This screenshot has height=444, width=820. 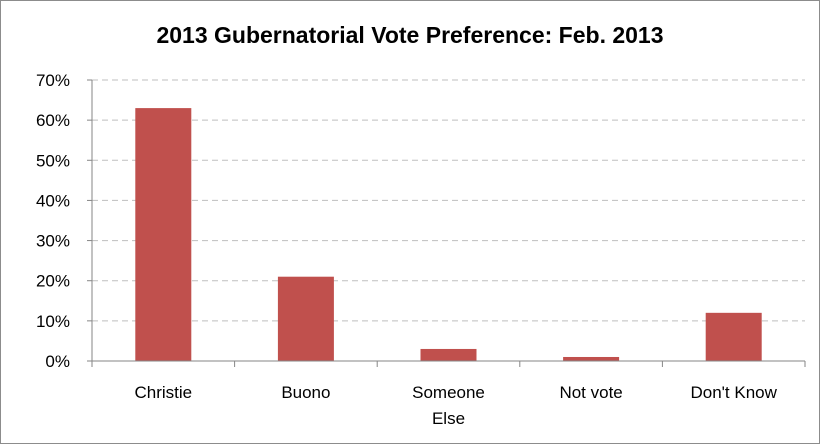 What do you see at coordinates (53, 321) in the screenshot?
I see `y-tick-label: 10%` at bounding box center [53, 321].